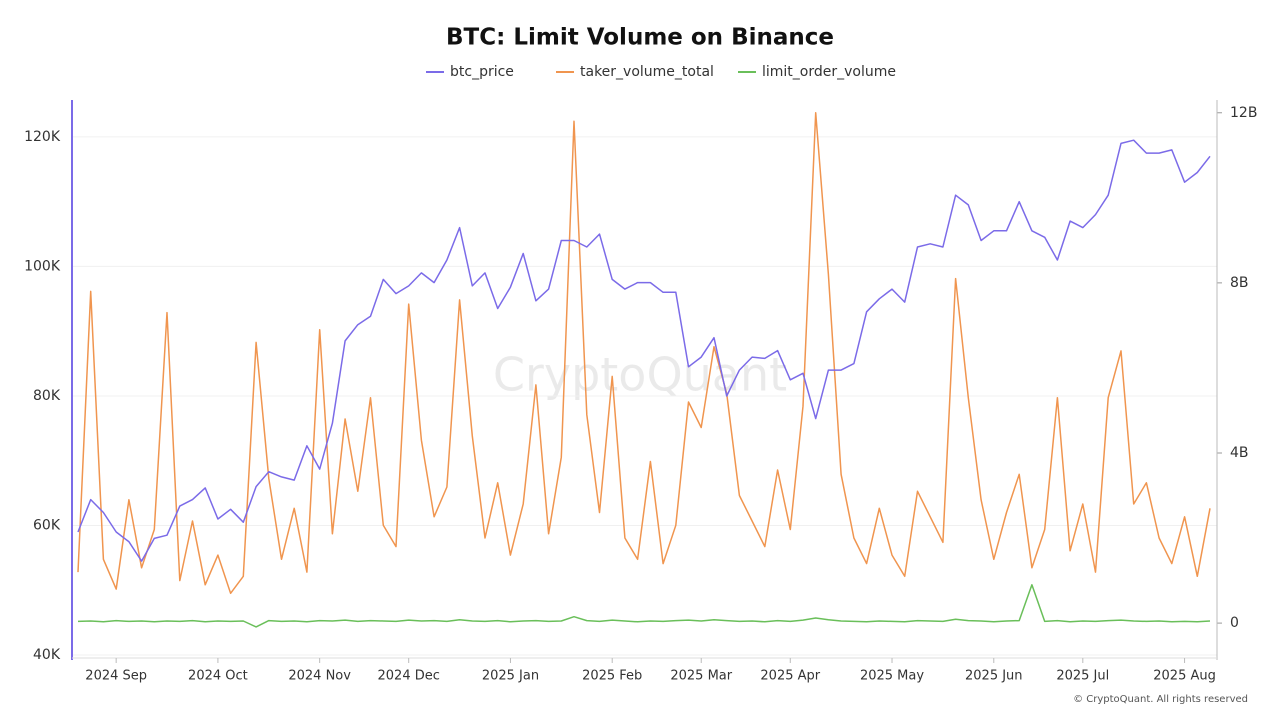  What do you see at coordinates (482, 72) in the screenshot?
I see `legend-label: btc_price` at bounding box center [482, 72].